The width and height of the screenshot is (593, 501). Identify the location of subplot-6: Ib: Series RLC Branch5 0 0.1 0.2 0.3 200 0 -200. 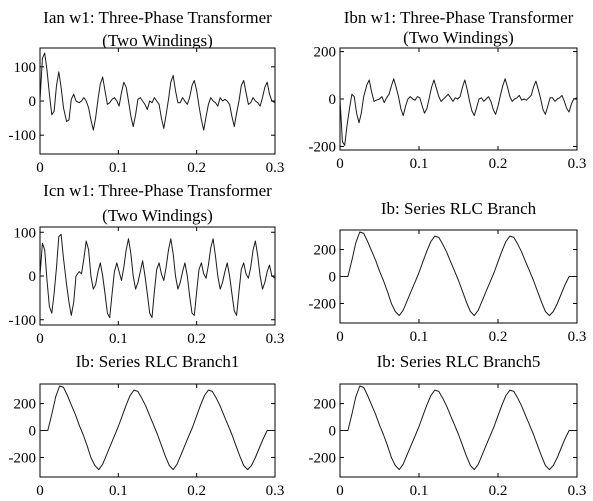
(448, 425).